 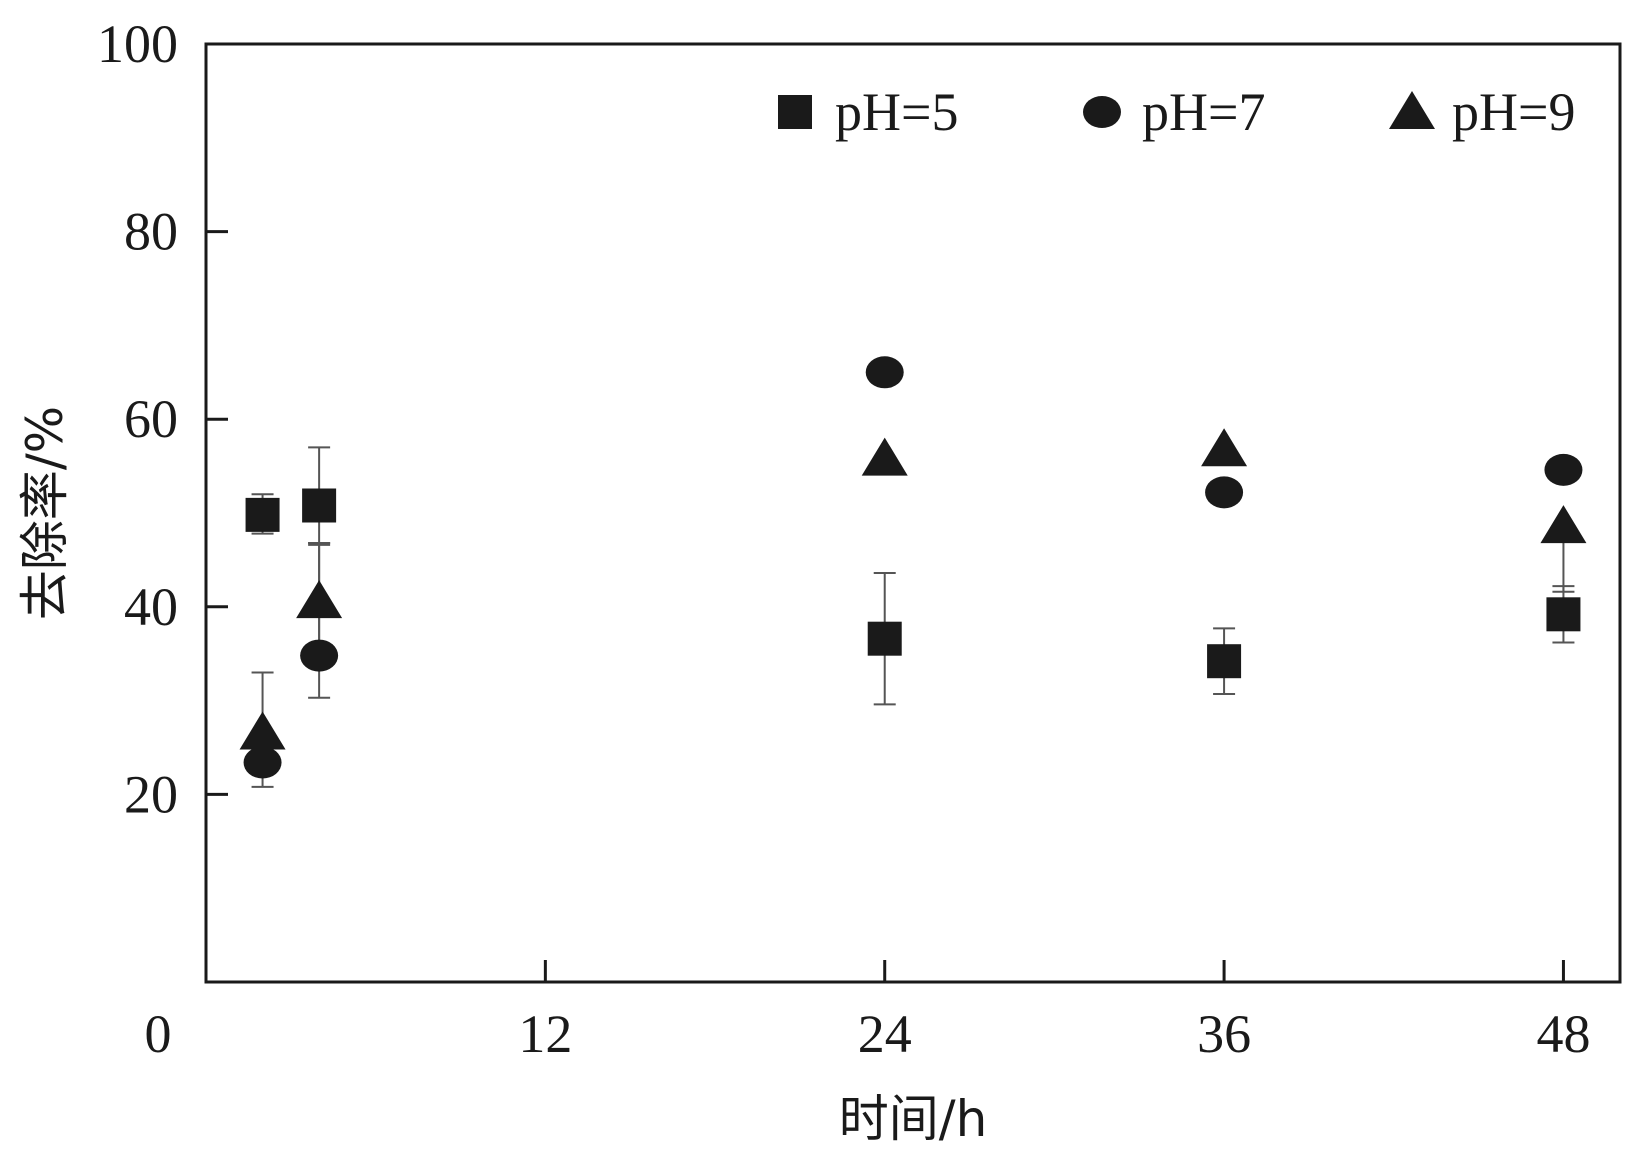 I want to click on y-tick-label: 20, so click(x=151, y=794).